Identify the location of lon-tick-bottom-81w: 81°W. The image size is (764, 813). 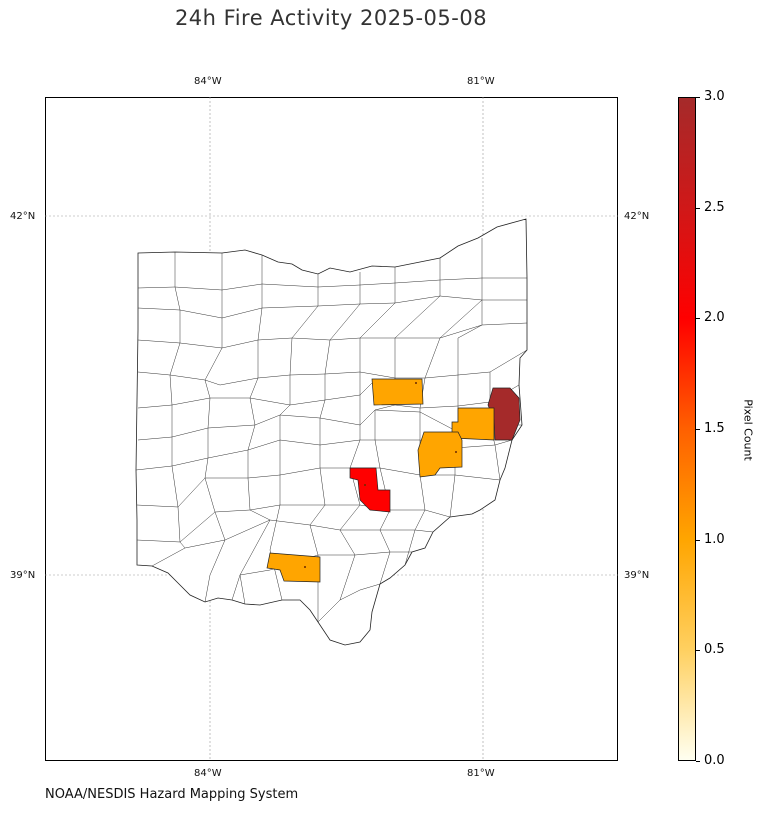
(481, 773).